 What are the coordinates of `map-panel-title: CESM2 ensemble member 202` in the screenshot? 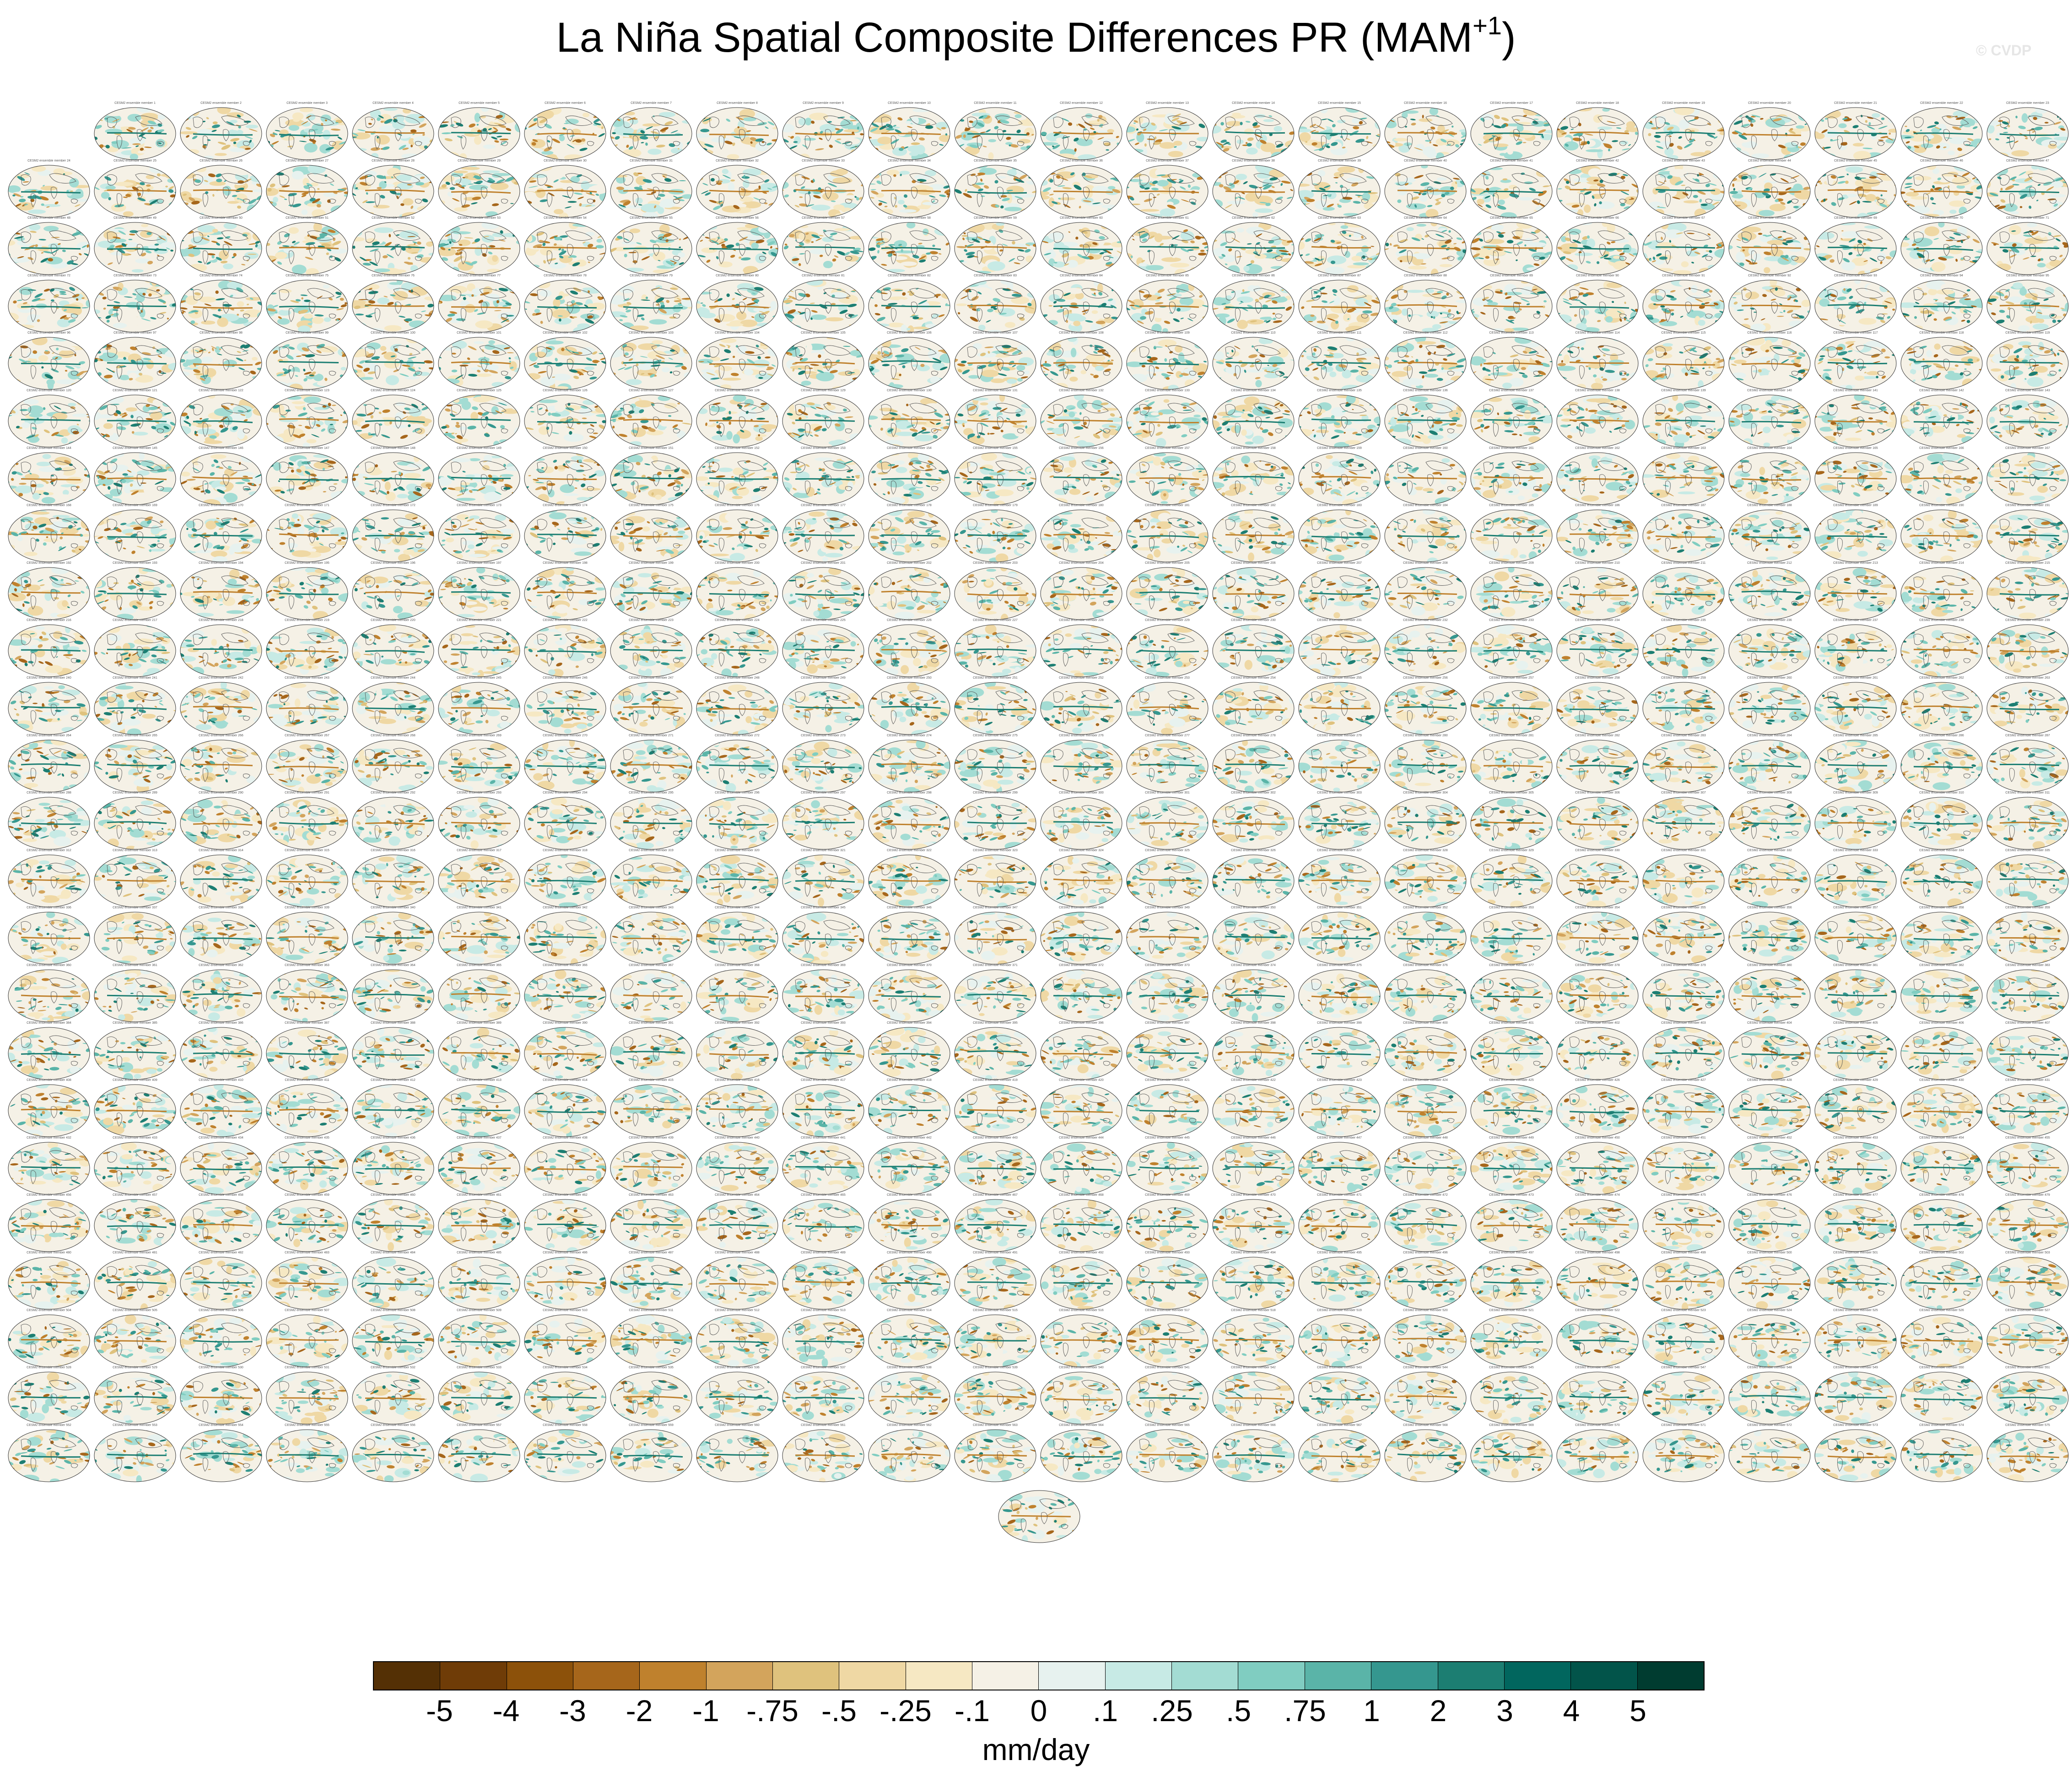 It's located at (909, 563).